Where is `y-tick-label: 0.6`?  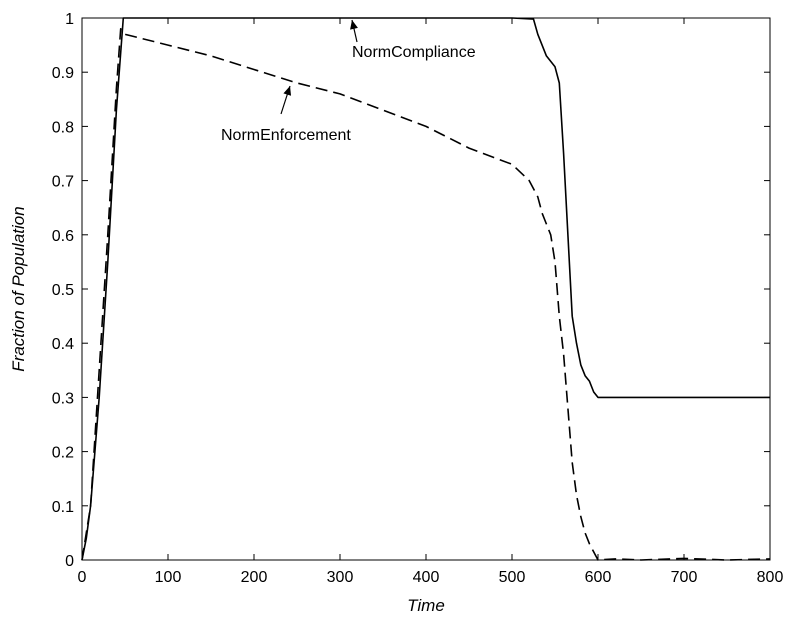
y-tick-label: 0.6 is located at coordinates (63, 236).